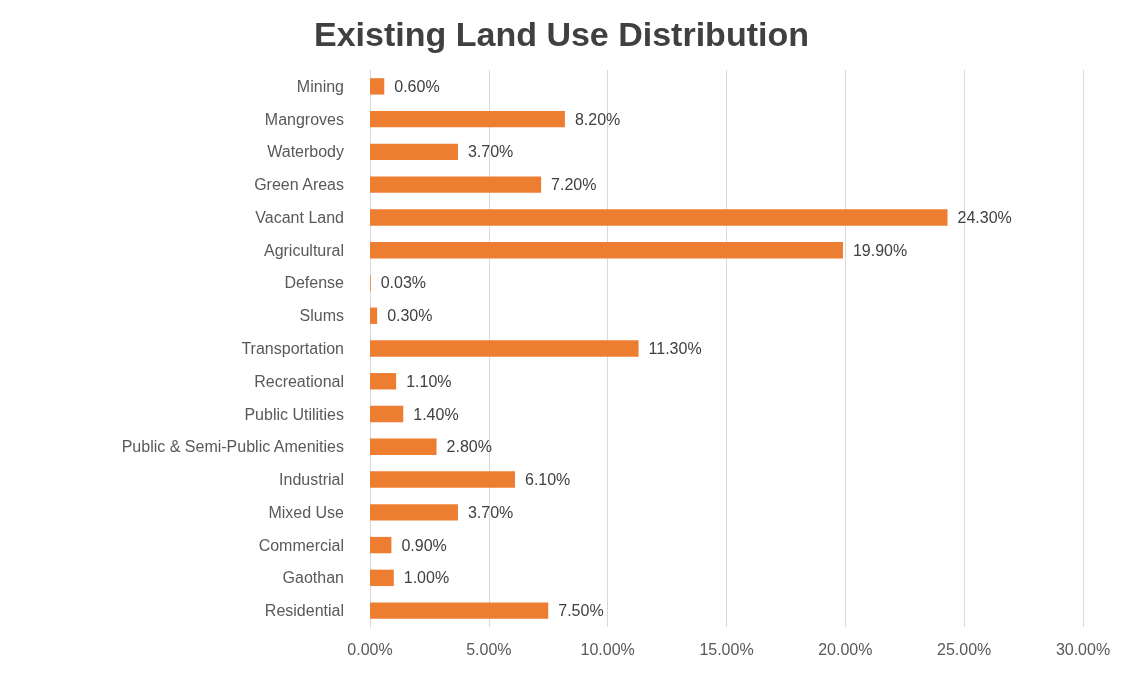  What do you see at coordinates (436, 414) in the screenshot?
I see `data-label: 1.40%` at bounding box center [436, 414].